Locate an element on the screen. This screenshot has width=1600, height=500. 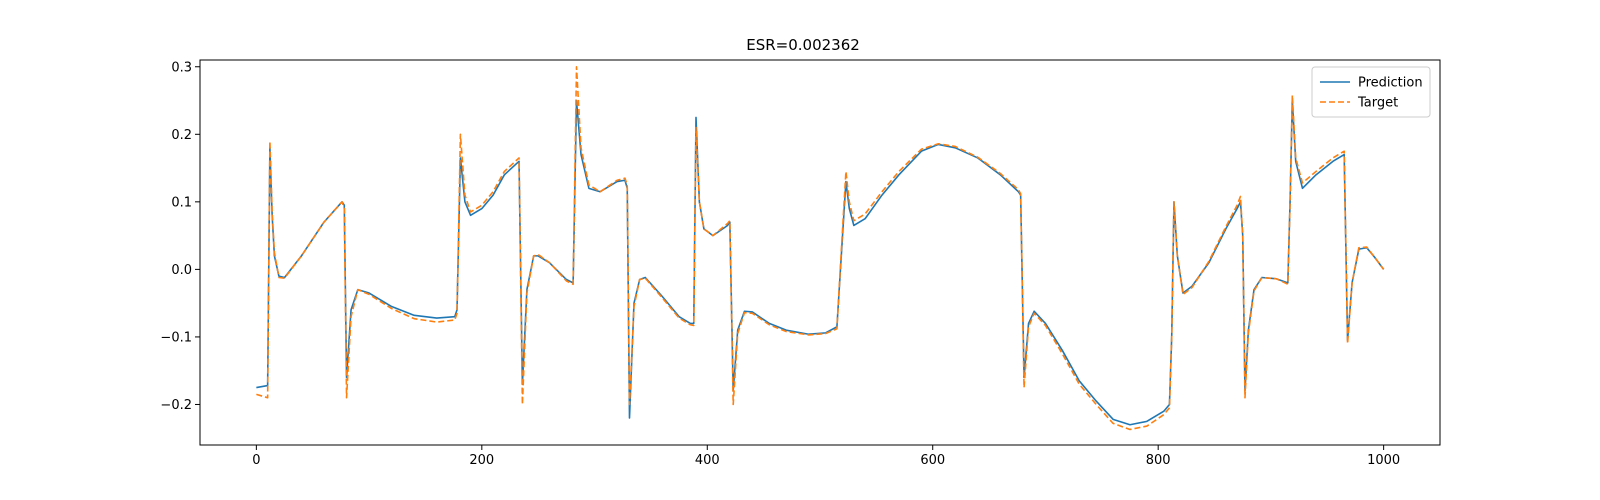
x-tick-label: 400 is located at coordinates (707, 460).